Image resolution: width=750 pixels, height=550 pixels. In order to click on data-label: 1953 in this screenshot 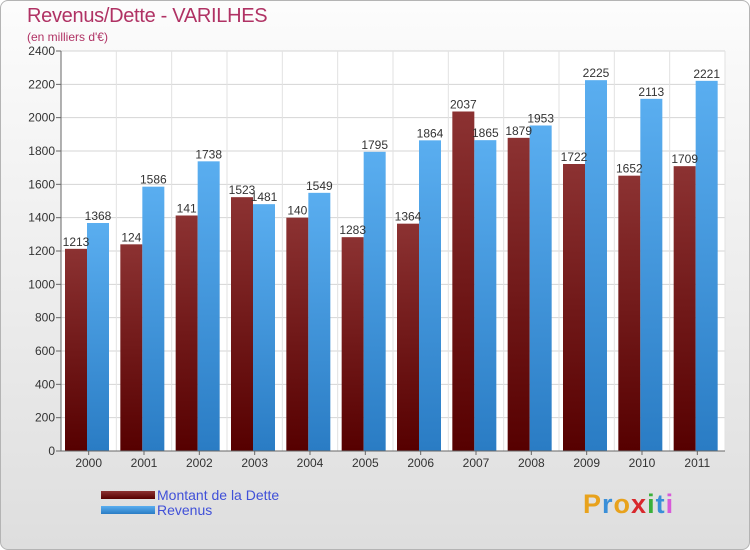, I will do `click(540, 119)`.